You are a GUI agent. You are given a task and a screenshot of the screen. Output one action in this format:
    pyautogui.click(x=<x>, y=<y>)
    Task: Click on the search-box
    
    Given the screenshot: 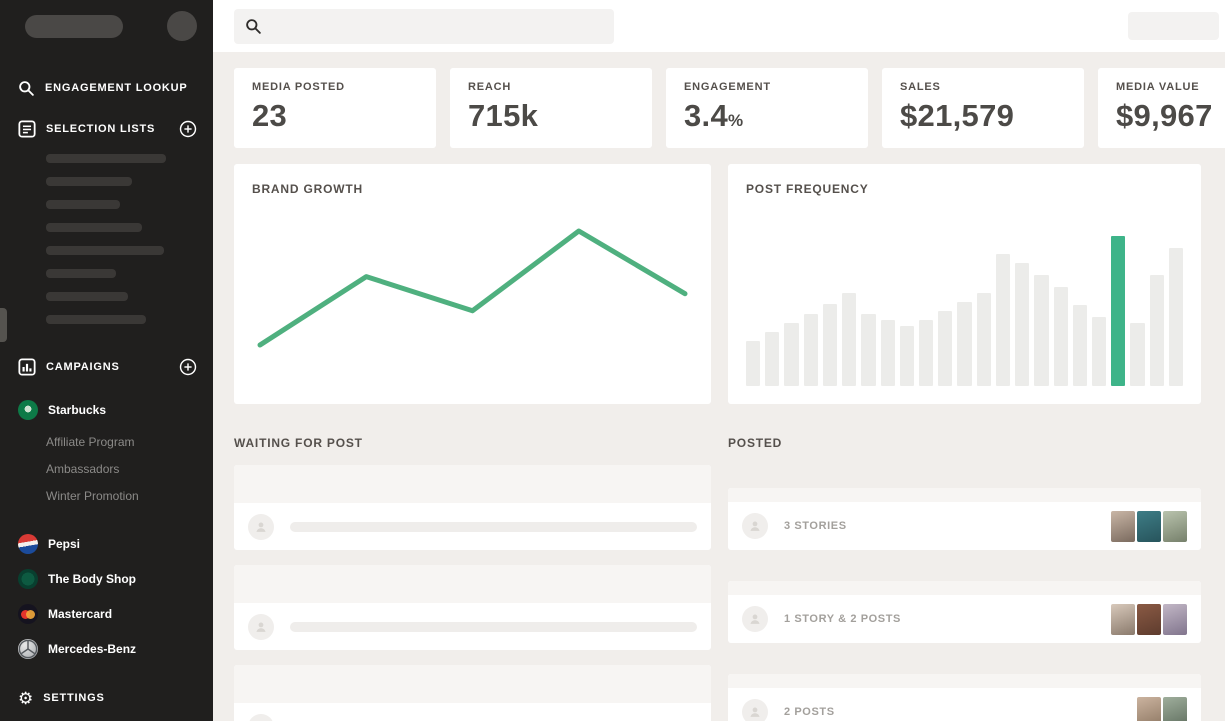 What is the action you would take?
    pyautogui.click(x=424, y=26)
    